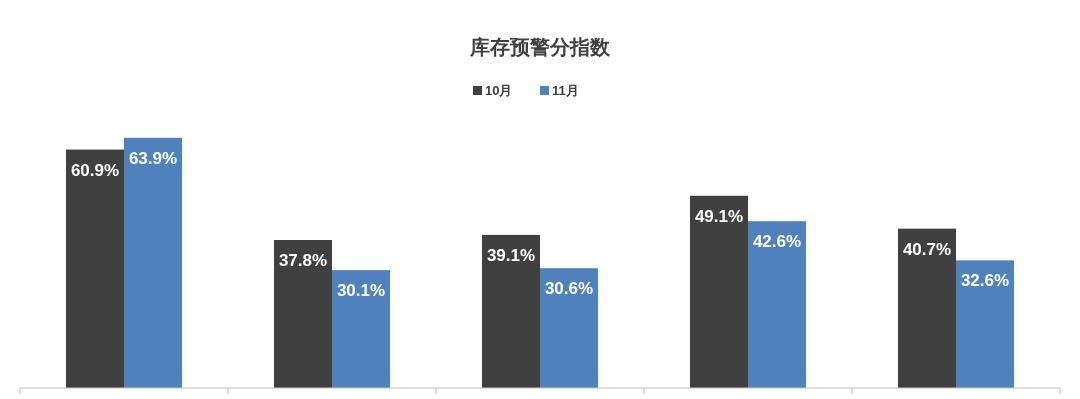 This screenshot has width=1080, height=399. Describe the element at coordinates (540, 47) in the screenshot. I see `title: 库存预警分指数` at that location.